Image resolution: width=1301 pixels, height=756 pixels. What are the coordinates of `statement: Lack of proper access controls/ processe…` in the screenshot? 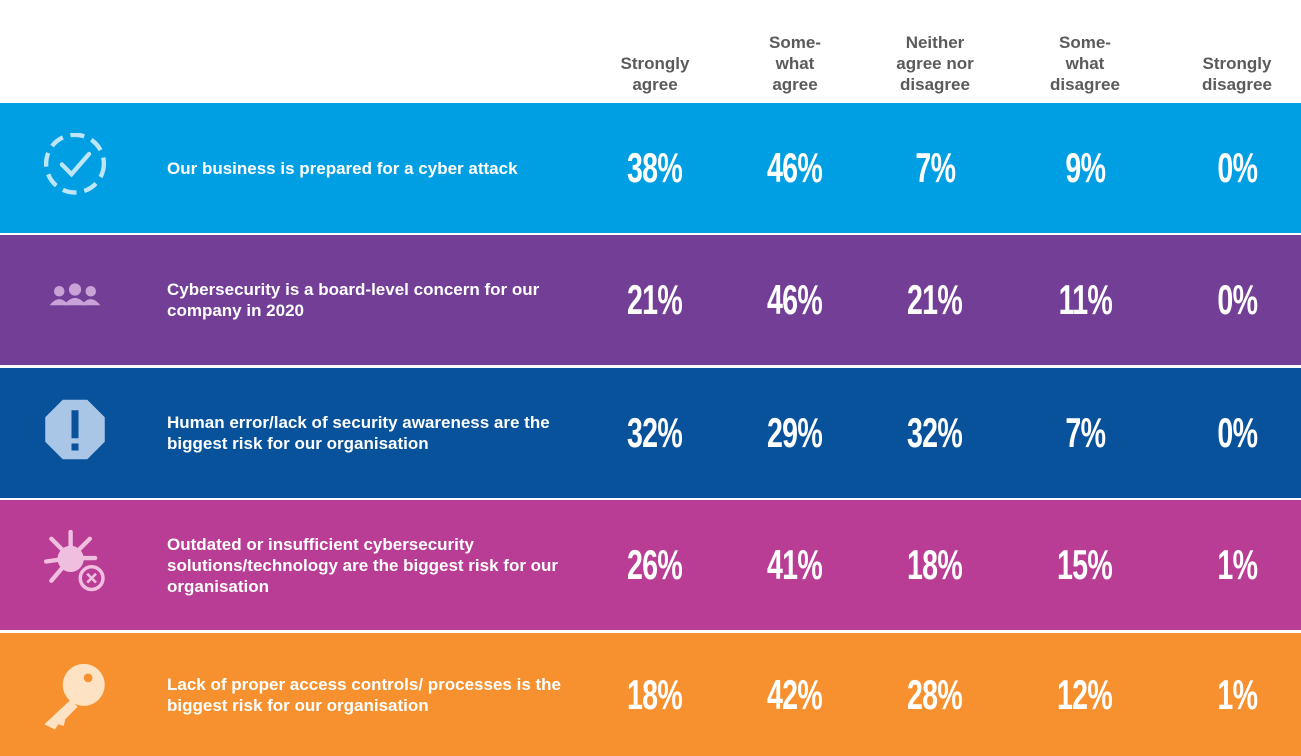 It's located at (364, 694).